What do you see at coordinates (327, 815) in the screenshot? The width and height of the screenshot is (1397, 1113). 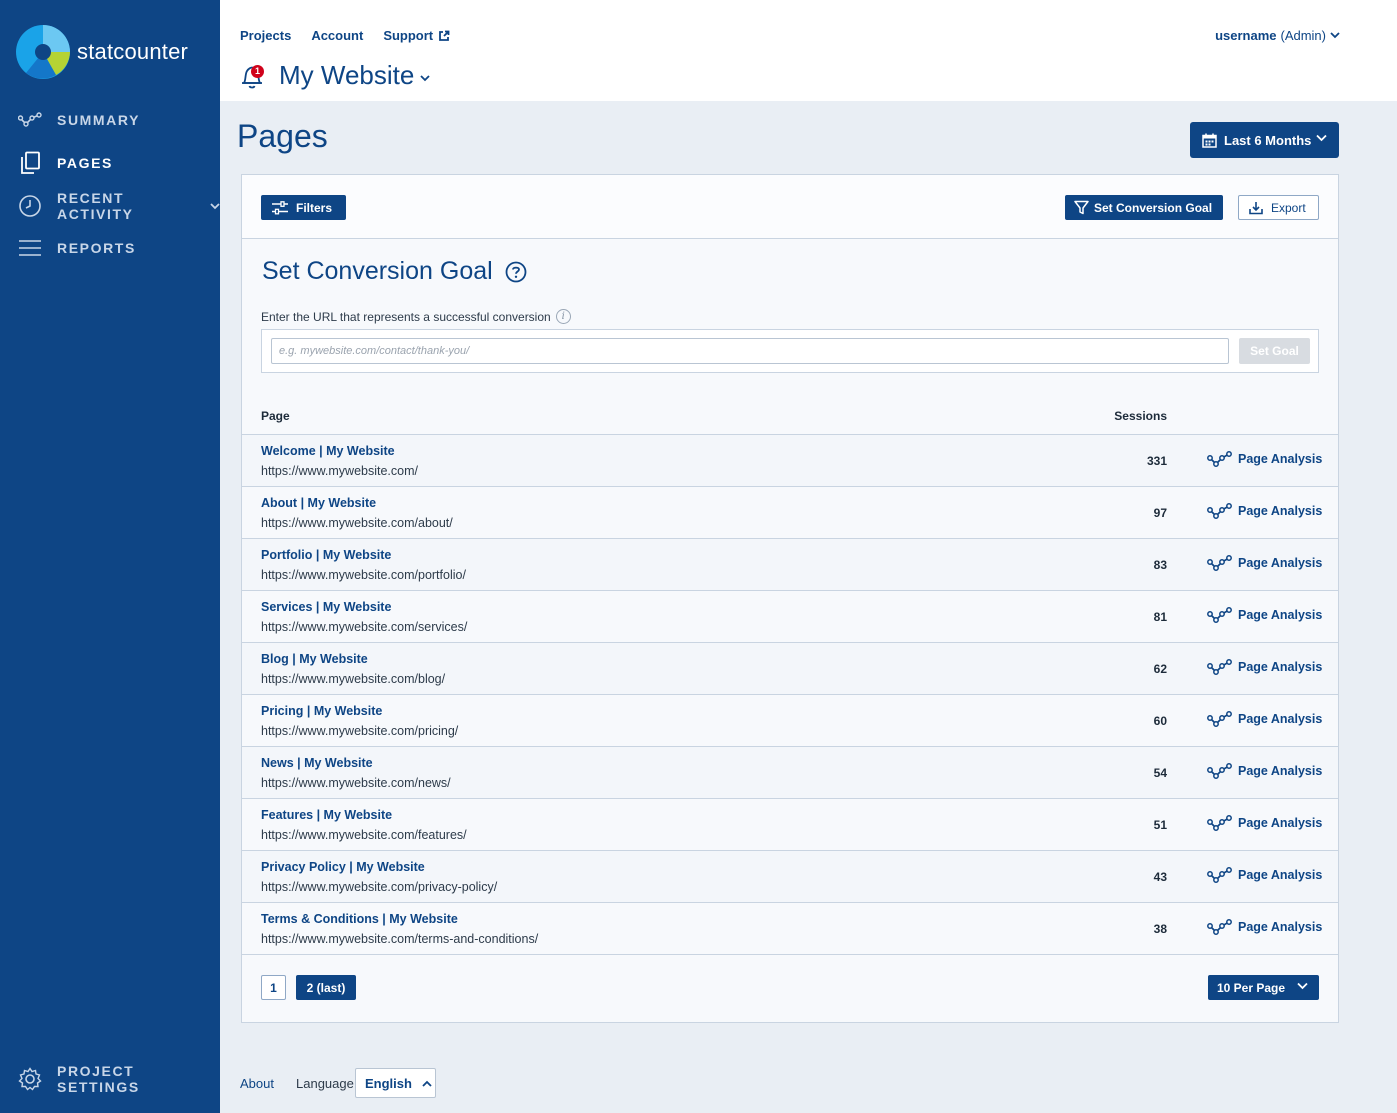 I see `page-title-link: Features | My Website` at bounding box center [327, 815].